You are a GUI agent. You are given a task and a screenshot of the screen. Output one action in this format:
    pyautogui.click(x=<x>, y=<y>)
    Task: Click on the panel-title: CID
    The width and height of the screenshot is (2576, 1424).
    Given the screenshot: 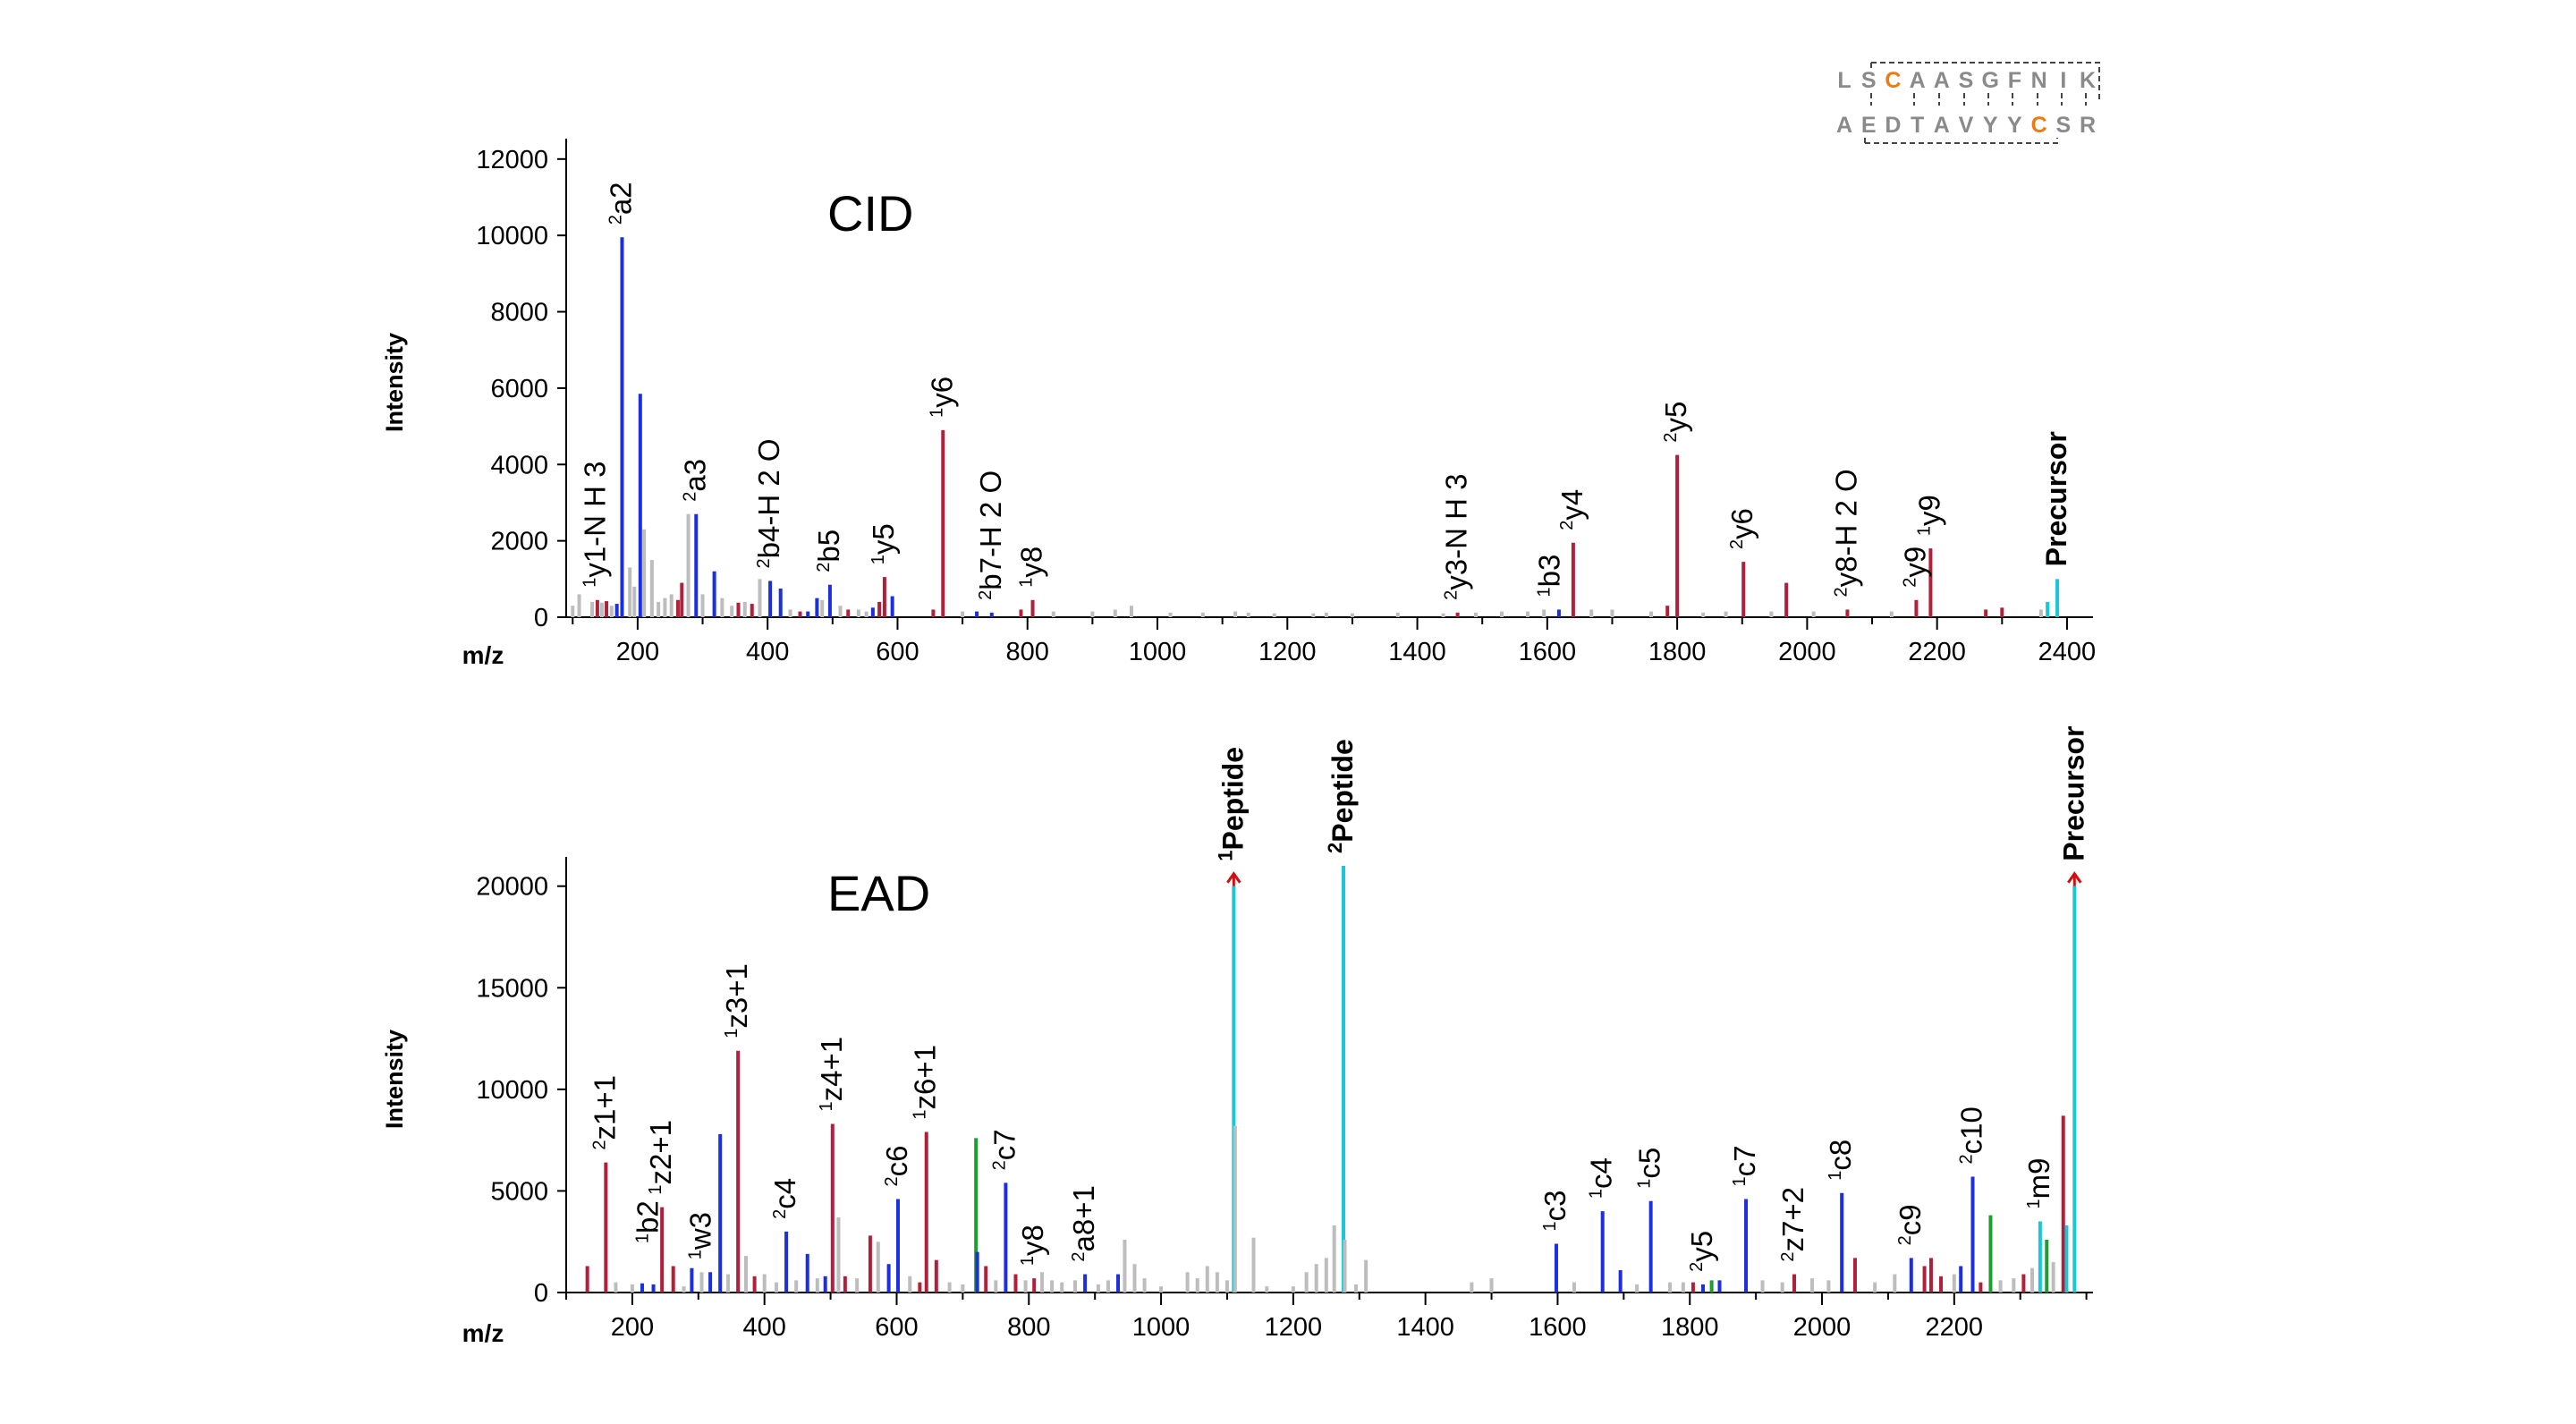 What is the action you would take?
    pyautogui.click(x=870, y=213)
    